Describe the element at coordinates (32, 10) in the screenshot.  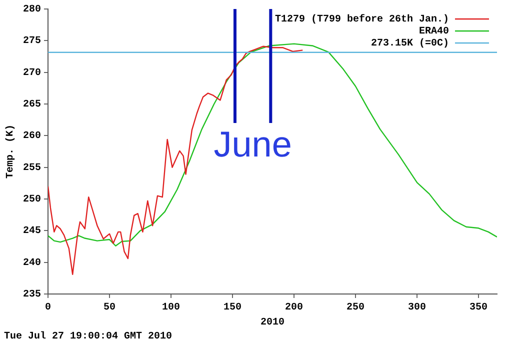
I see `y-tick-label: 280` at that location.